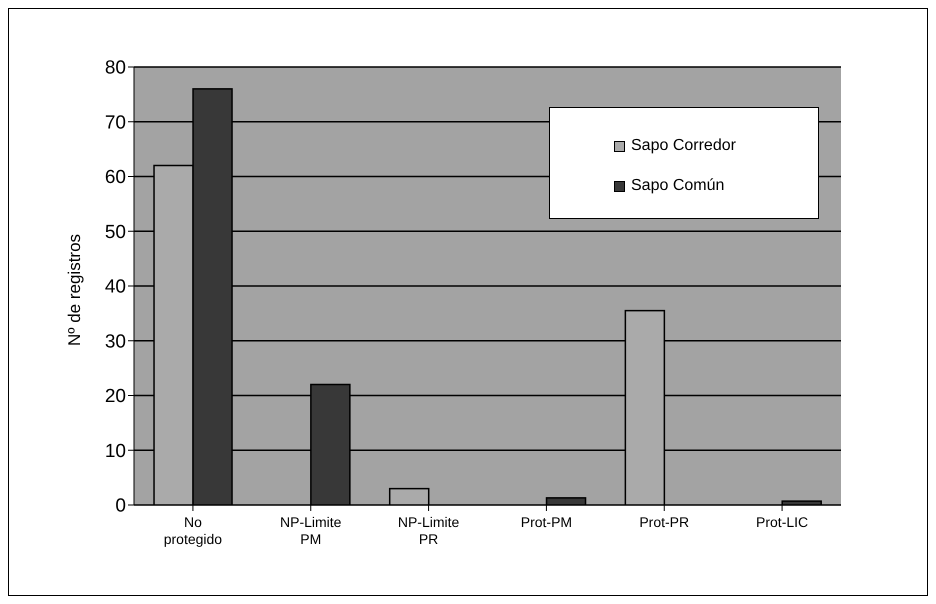  I want to click on y-tick-label: 60, so click(115, 177).